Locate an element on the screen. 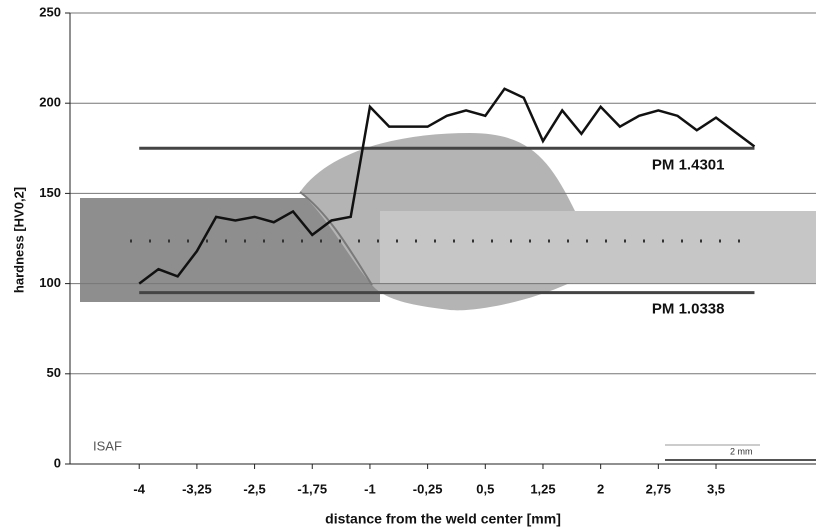 Image resolution: width=816 pixels, height=530 pixels. x-axis-label: distance from the weld center [mm] is located at coordinates (443, 519).